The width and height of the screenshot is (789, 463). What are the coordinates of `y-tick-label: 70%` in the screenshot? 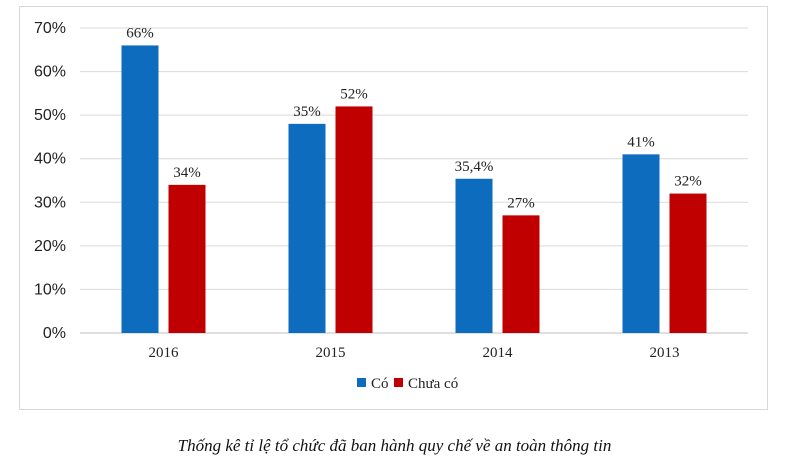 It's located at (50, 28).